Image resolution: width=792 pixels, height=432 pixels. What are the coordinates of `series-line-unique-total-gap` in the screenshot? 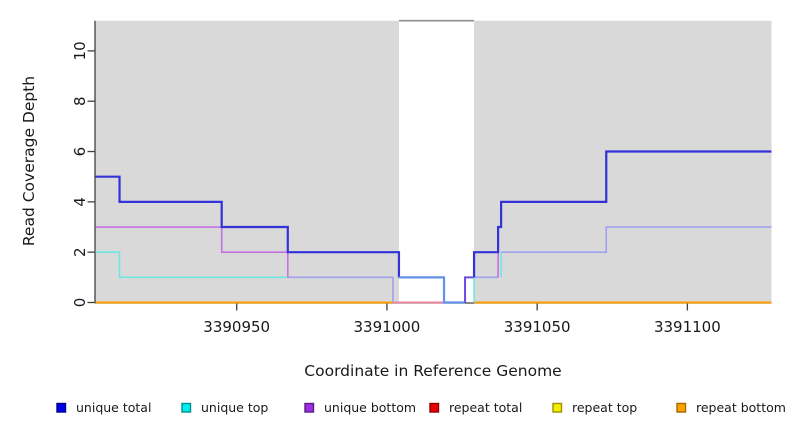 It's located at (432, 290).